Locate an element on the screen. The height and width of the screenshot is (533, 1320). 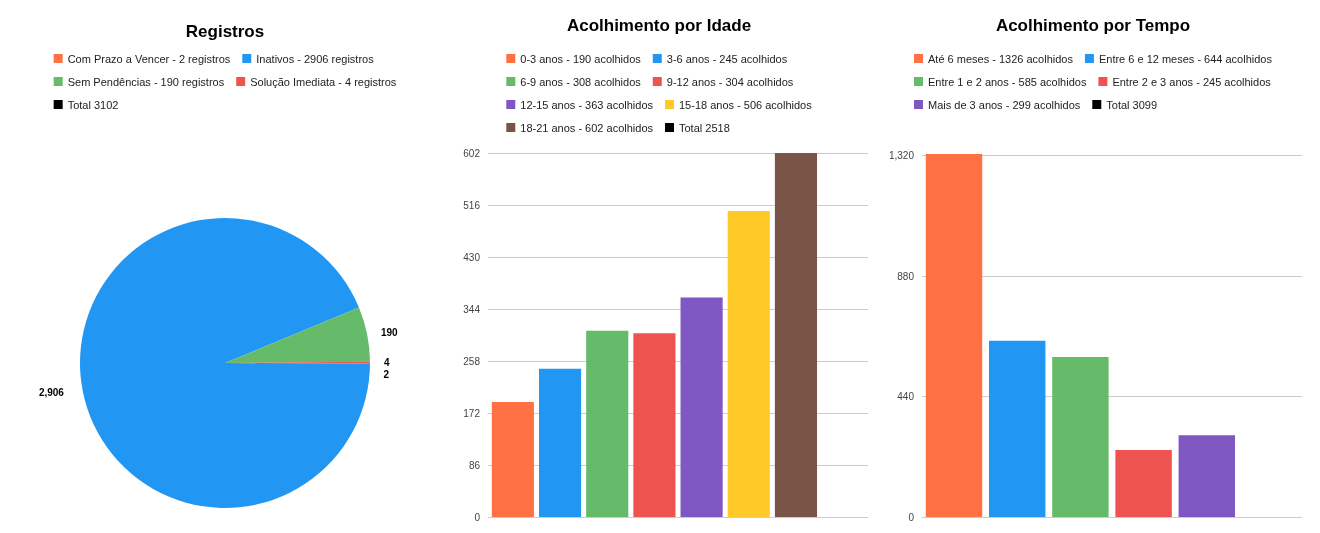
chart-title: Acolhimento por Tempo is located at coordinates (1093, 25).